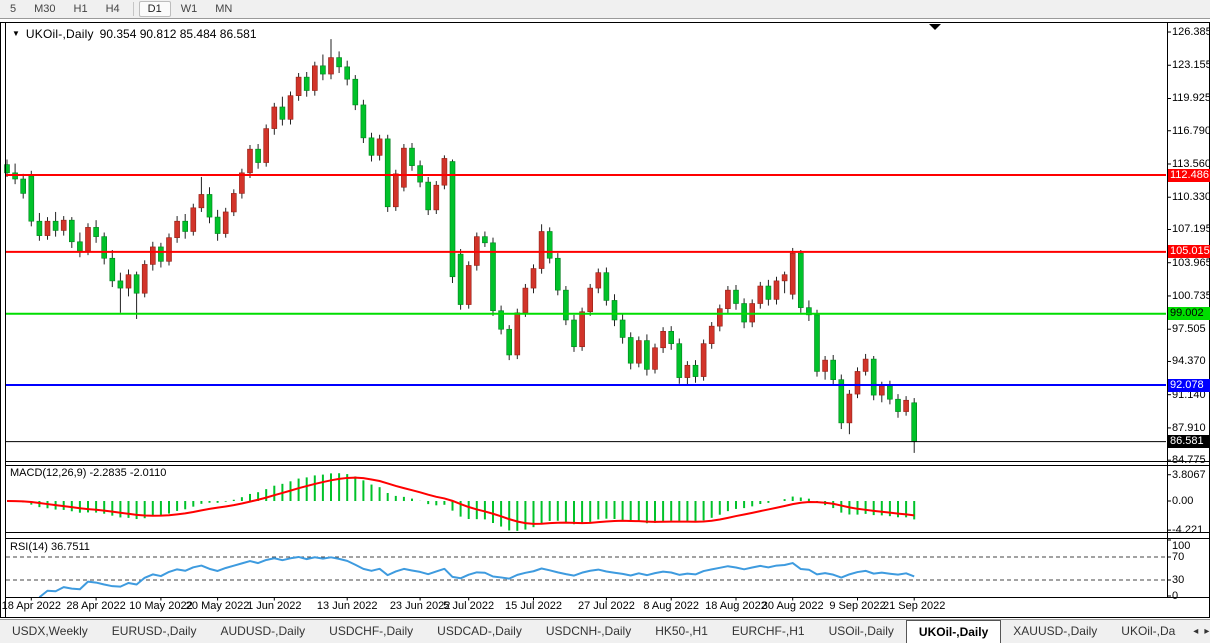 Image resolution: width=1210 pixels, height=643 pixels. What do you see at coordinates (1189, 385) in the screenshot?
I see `price-badge: 92.078` at bounding box center [1189, 385].